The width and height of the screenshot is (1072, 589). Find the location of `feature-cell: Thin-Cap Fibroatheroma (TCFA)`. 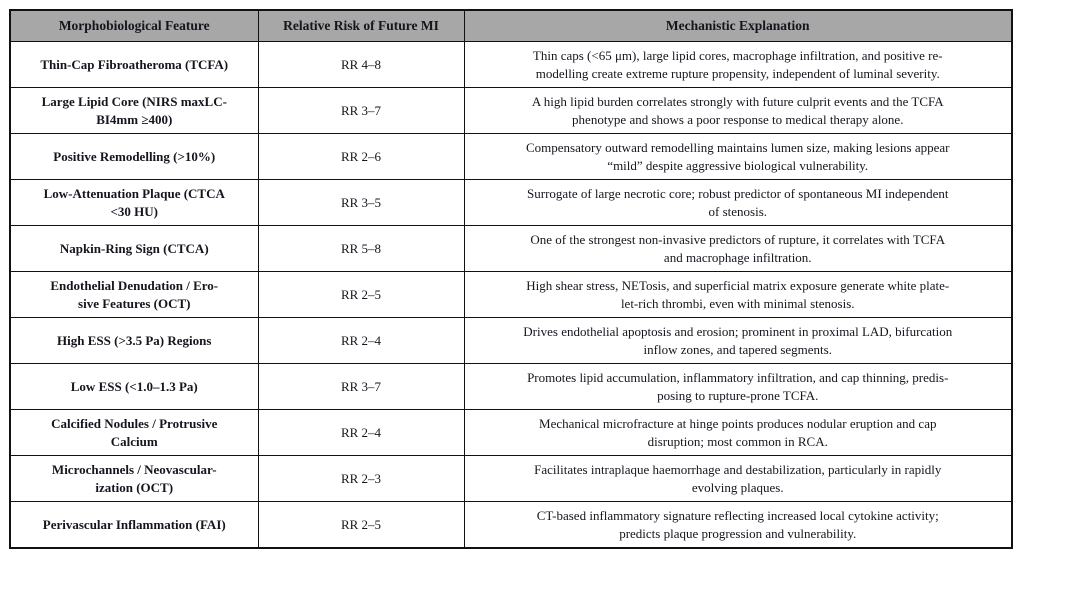

feature-cell: Thin-Cap Fibroatheroma (TCFA) is located at coordinates (134, 64).